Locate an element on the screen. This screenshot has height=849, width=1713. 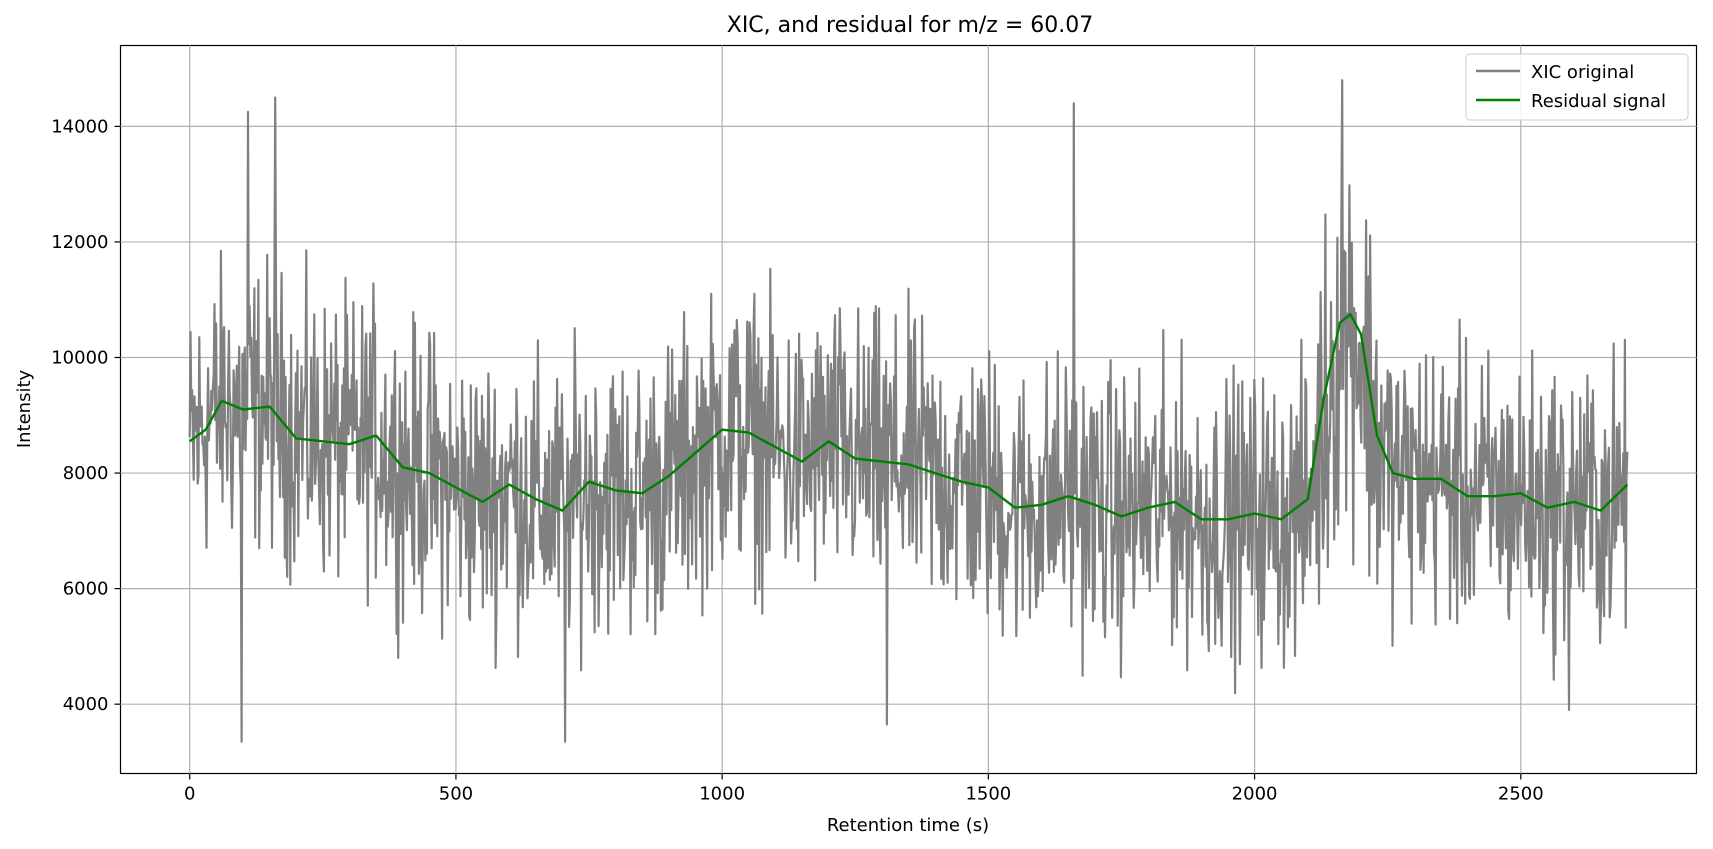
legend-box is located at coordinates (1577, 87).